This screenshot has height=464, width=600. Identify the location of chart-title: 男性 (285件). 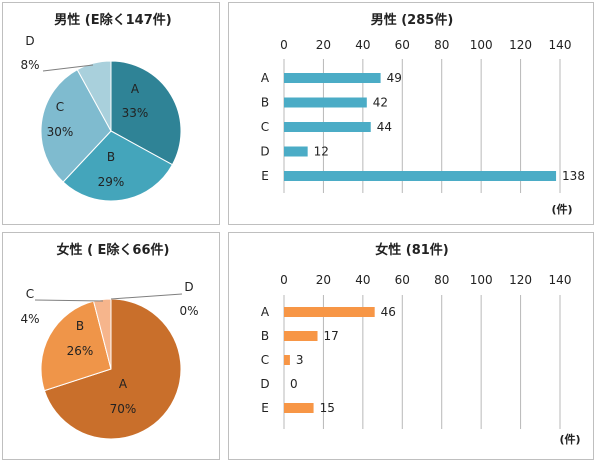
(412, 20).